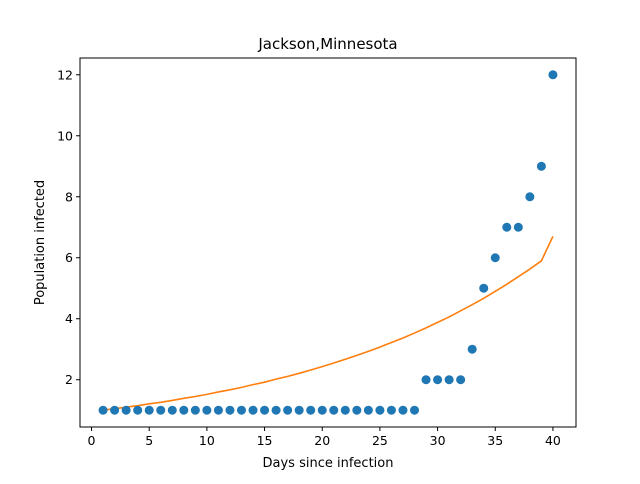  I want to click on y-axis-label: Population infected, so click(40, 242).